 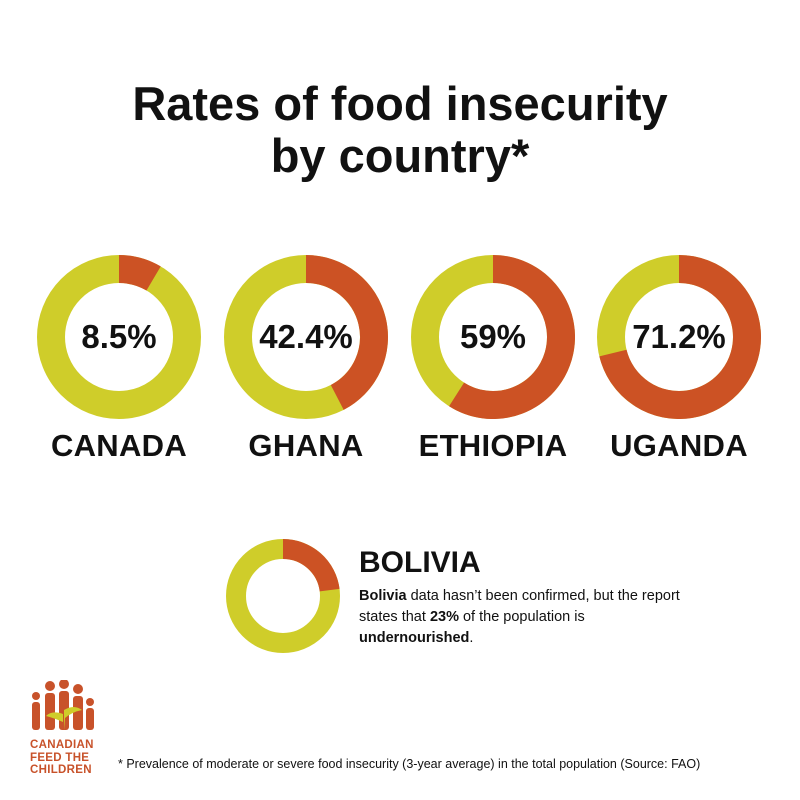 What do you see at coordinates (414, 638) in the screenshot?
I see `bolivia-note-term: undernourished` at bounding box center [414, 638].